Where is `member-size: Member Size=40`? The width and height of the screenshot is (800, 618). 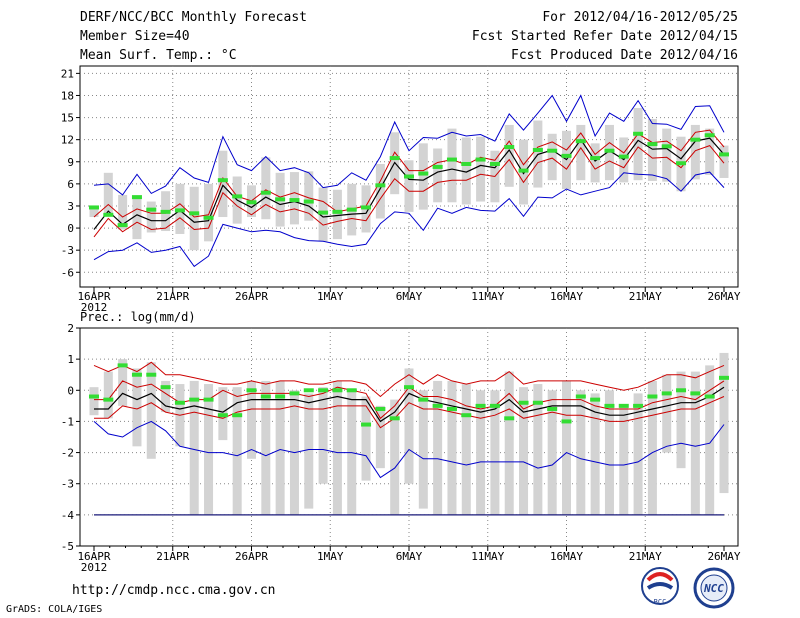 member-size: Member Size=40 is located at coordinates (135, 36).